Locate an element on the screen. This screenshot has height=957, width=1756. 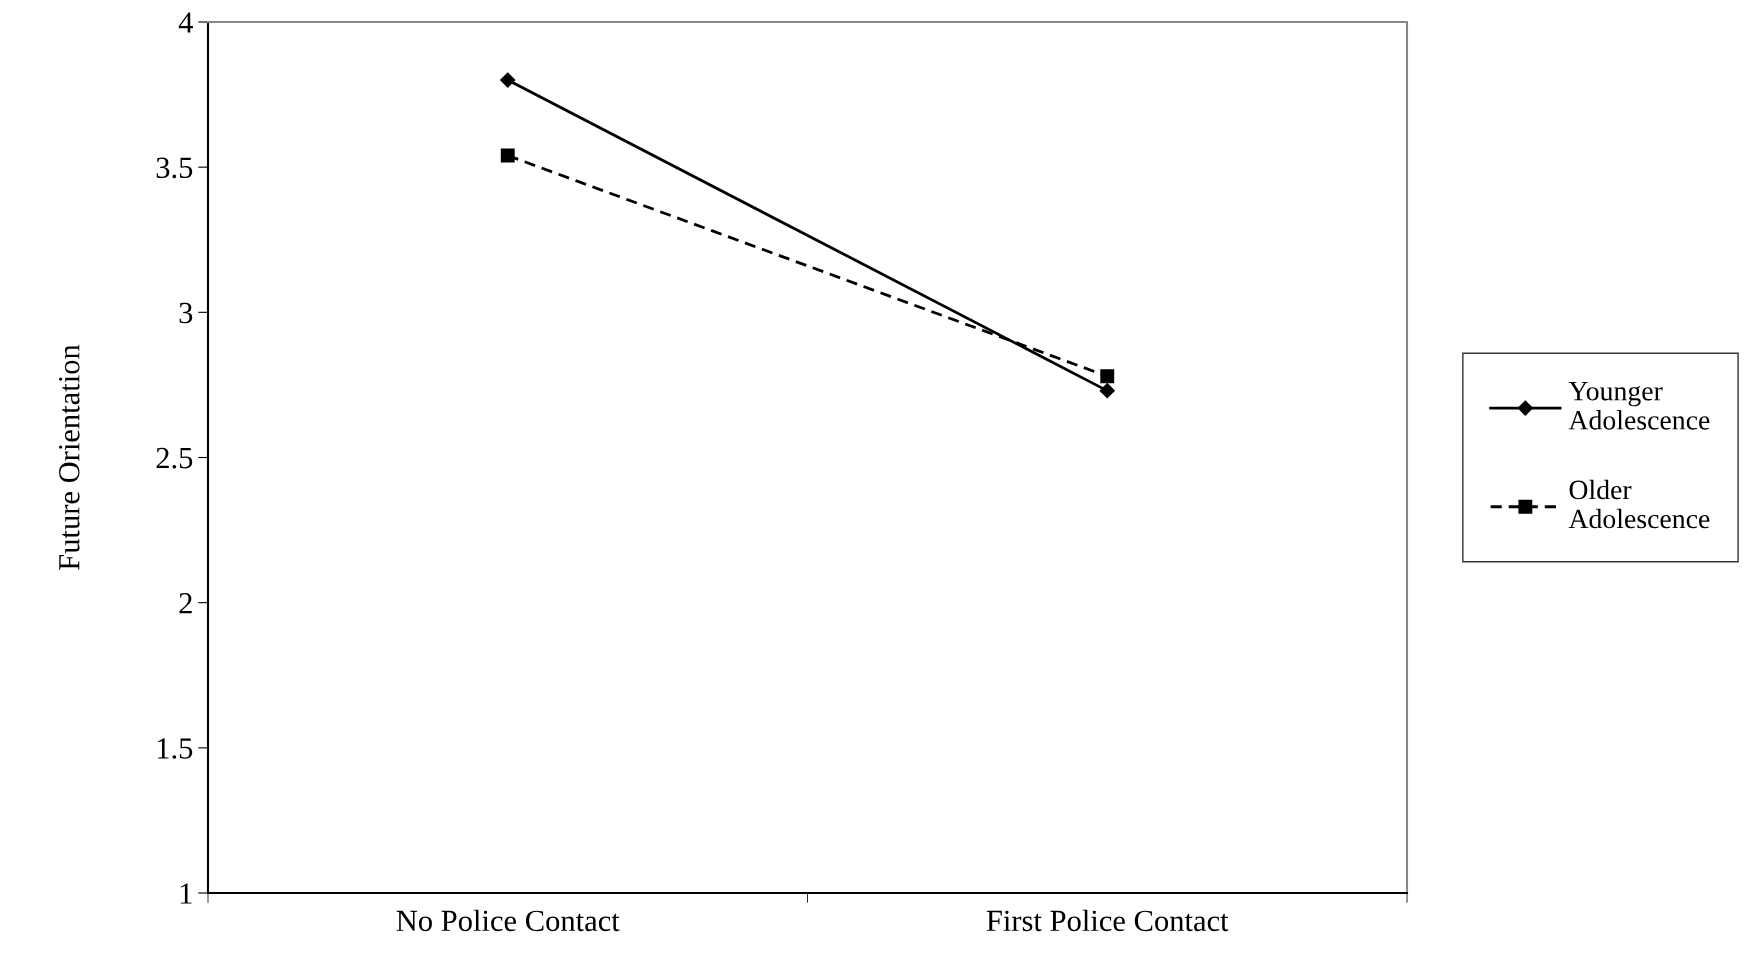
y-tick-label: 4 is located at coordinates (185, 22).